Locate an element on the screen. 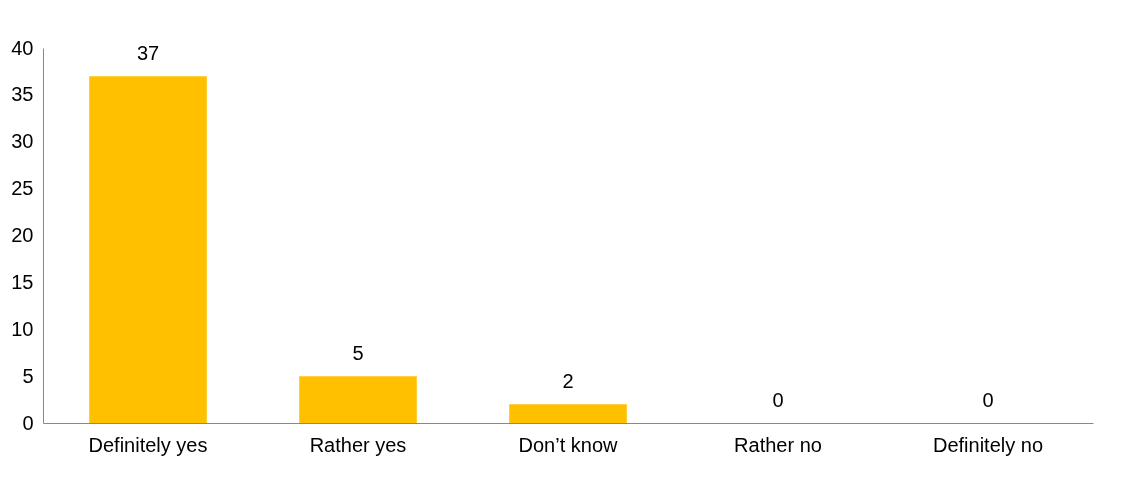 The image size is (1126, 480). data-label: 5 is located at coordinates (358, 353).